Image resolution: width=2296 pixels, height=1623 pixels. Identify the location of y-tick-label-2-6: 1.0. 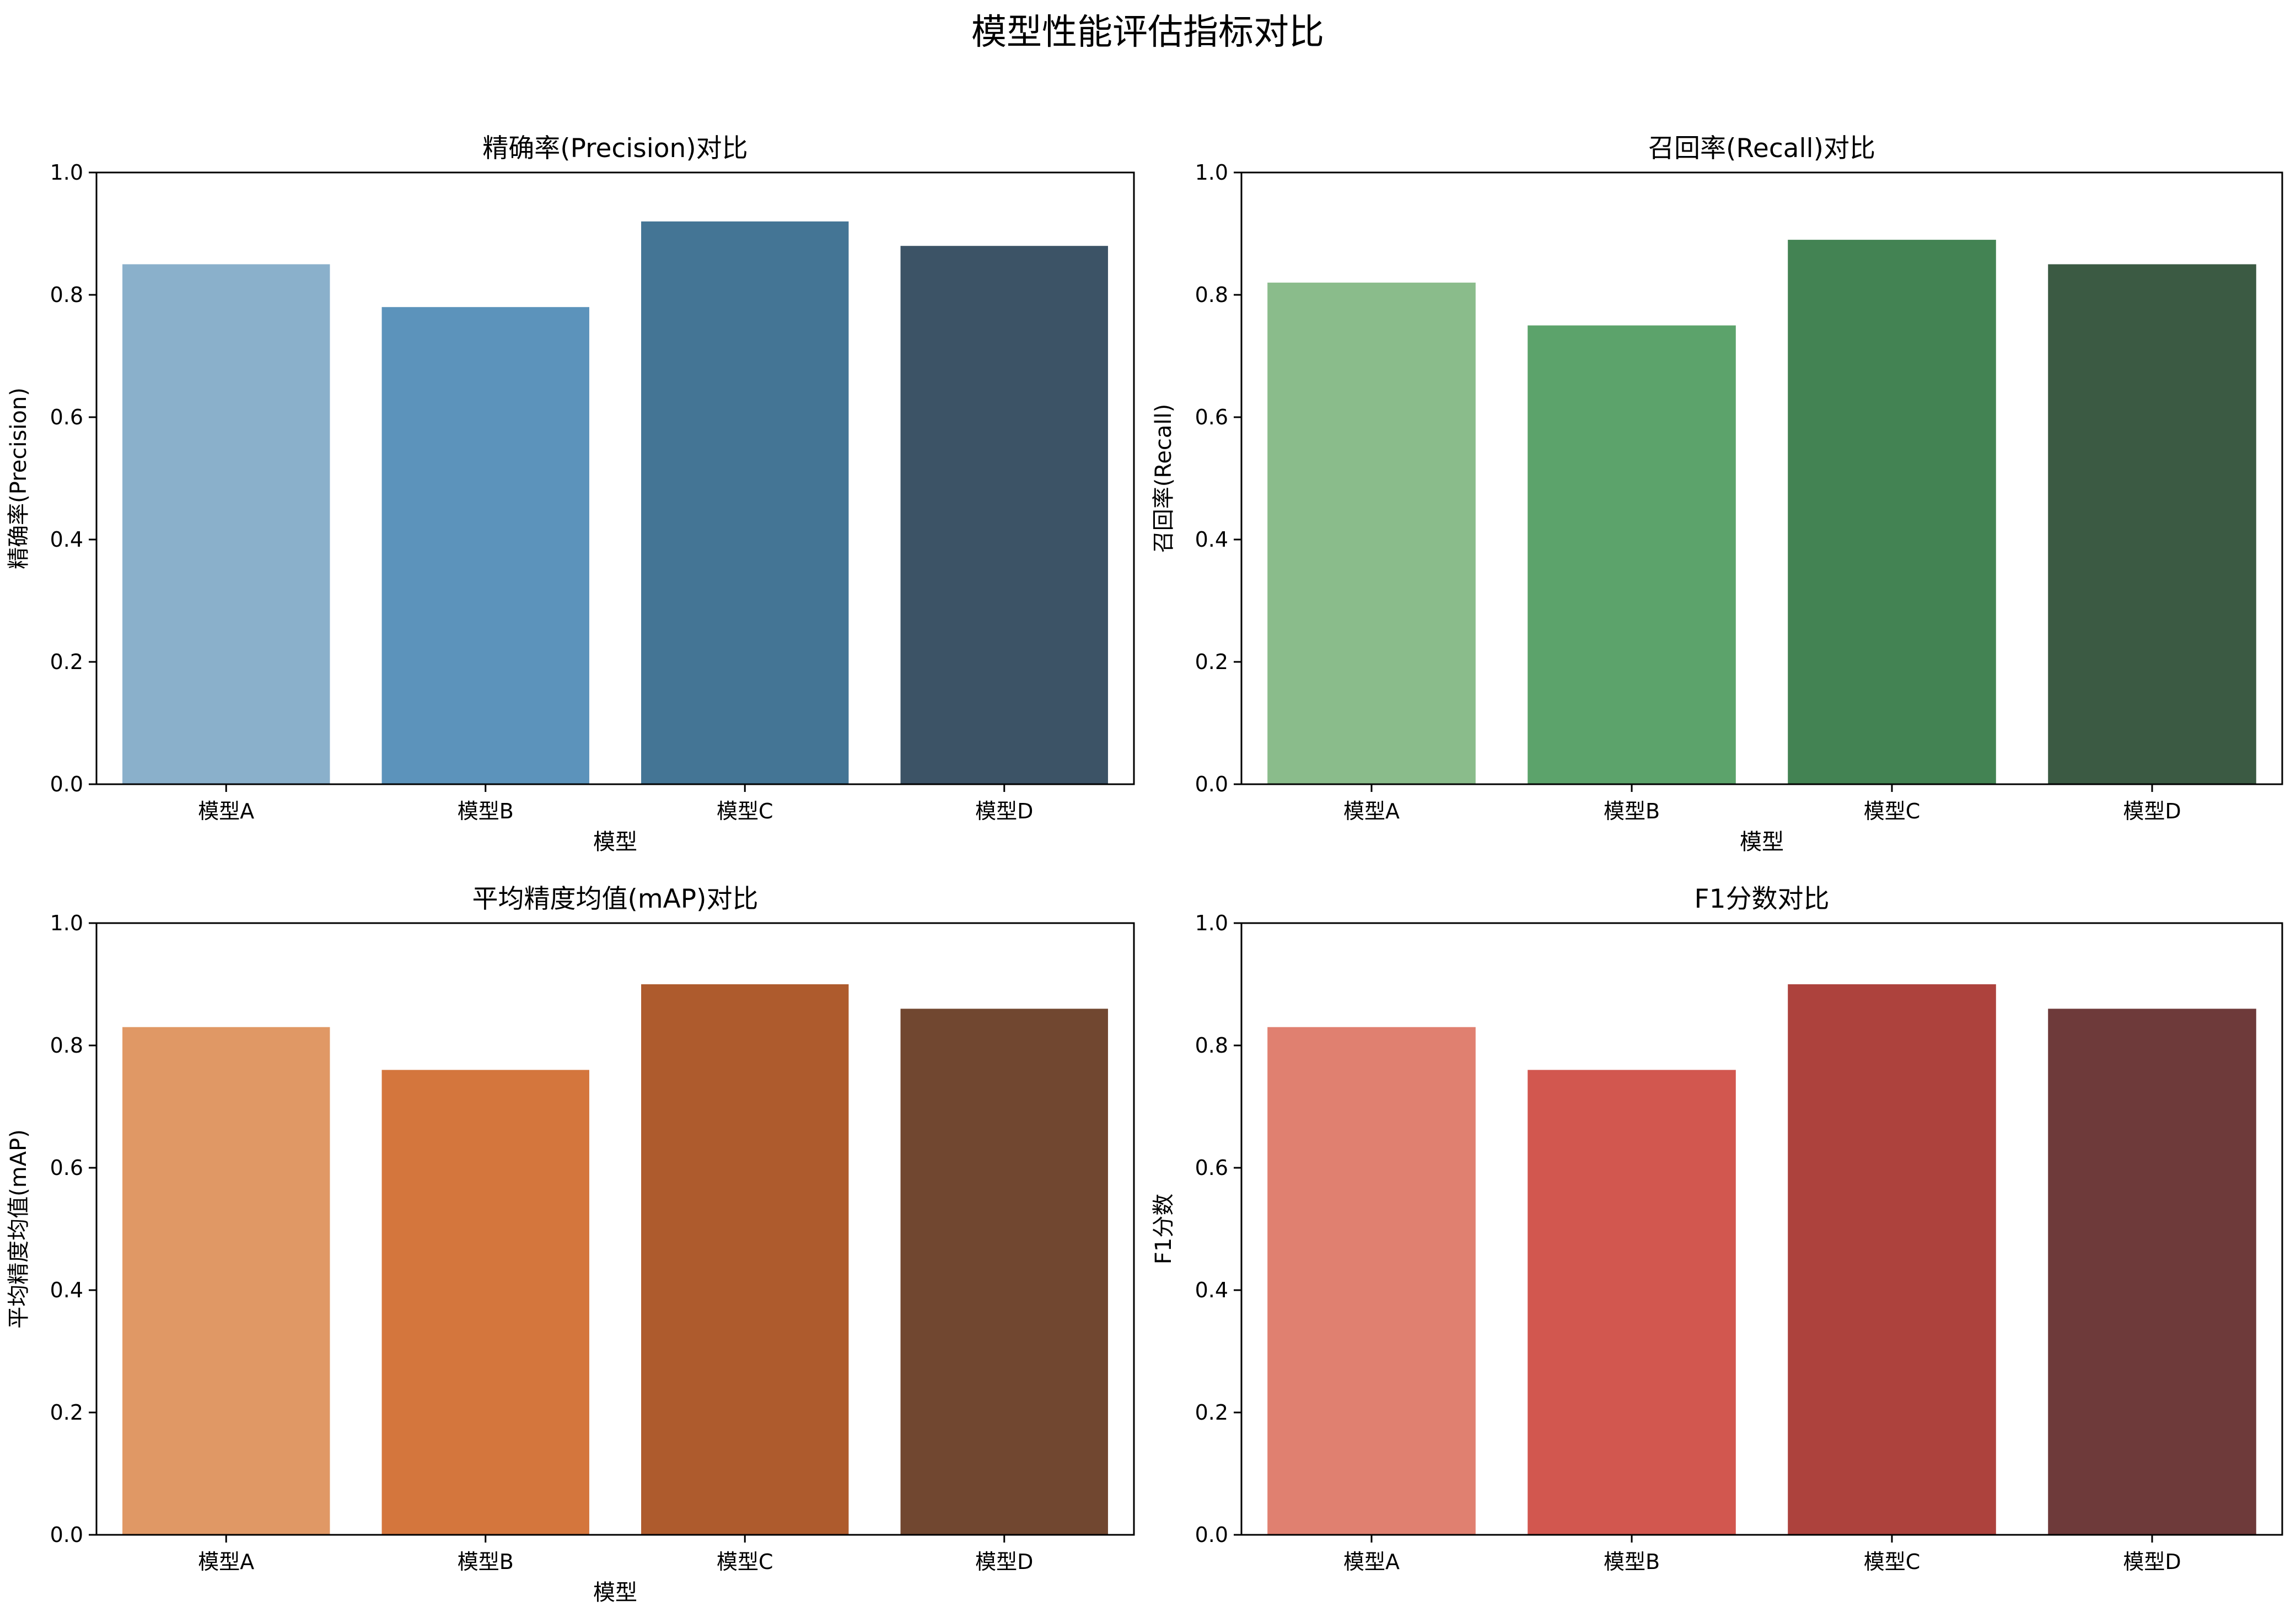
(1212, 172).